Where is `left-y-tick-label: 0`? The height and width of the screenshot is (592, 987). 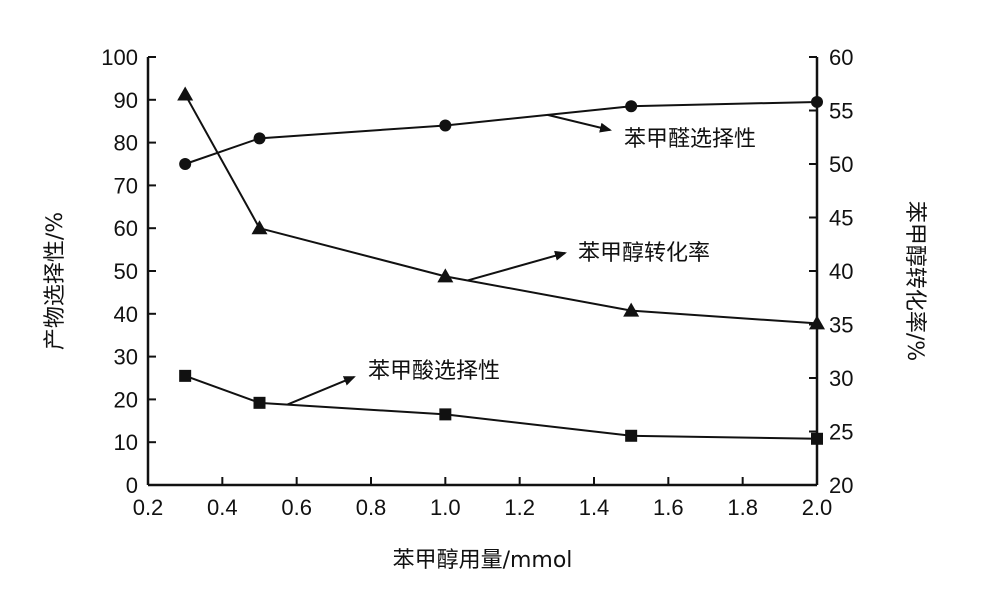
left-y-tick-label: 0 is located at coordinates (132, 485).